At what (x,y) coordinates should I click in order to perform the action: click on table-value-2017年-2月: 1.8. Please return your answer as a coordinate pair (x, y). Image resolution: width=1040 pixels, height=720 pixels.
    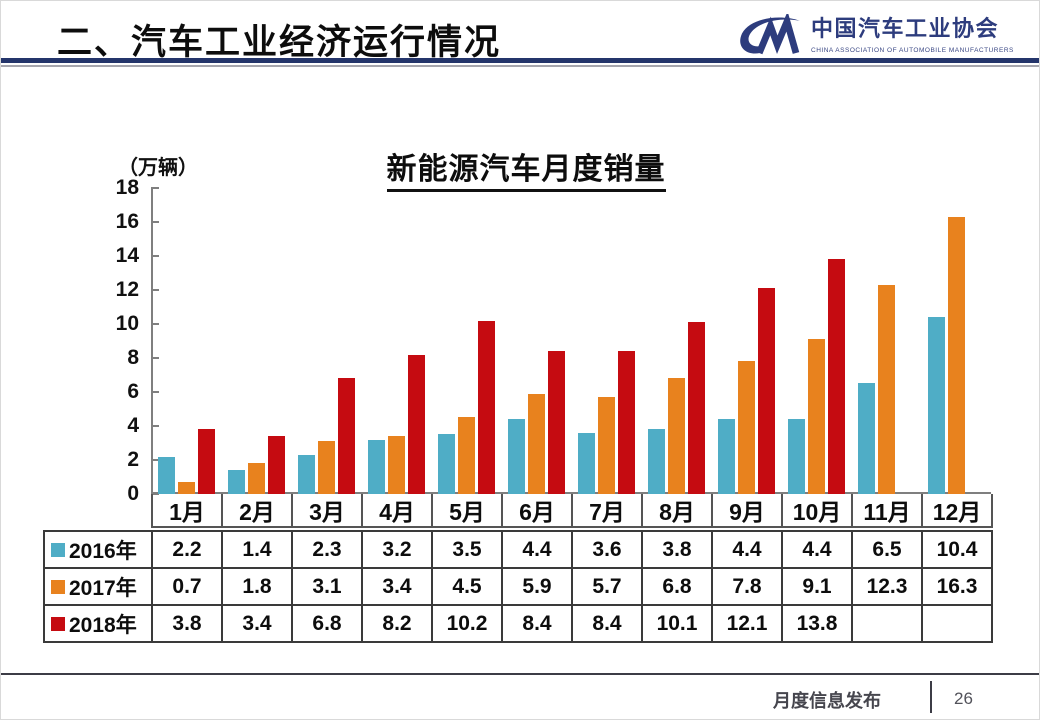
    Looking at the image, I should click on (258, 587).